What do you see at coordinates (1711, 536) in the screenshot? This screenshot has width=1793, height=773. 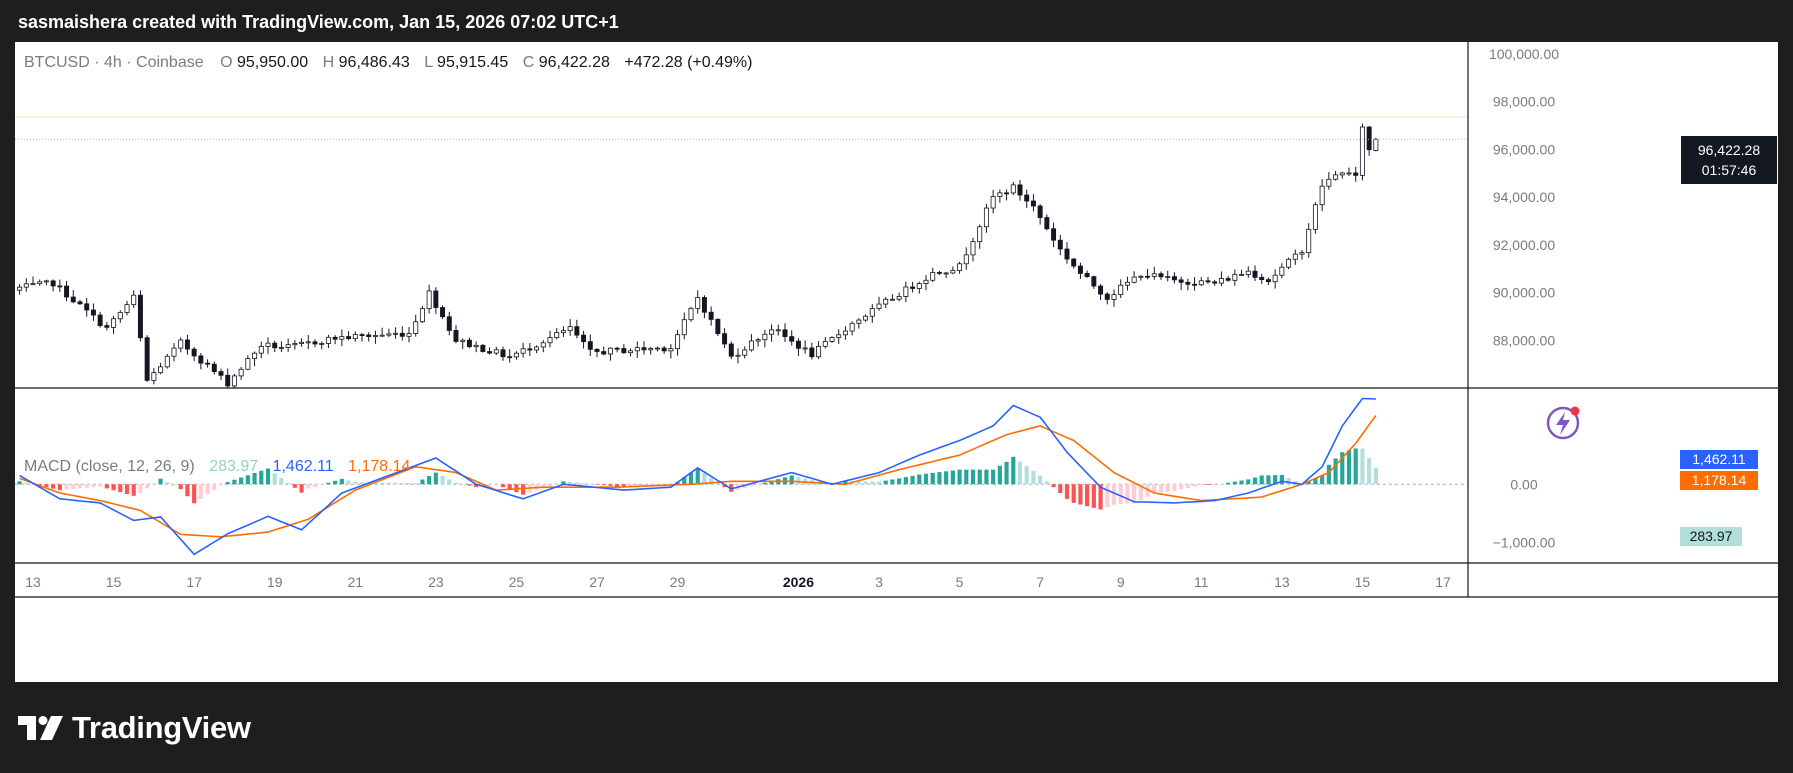 I see `hist-value-label-bg` at bounding box center [1711, 536].